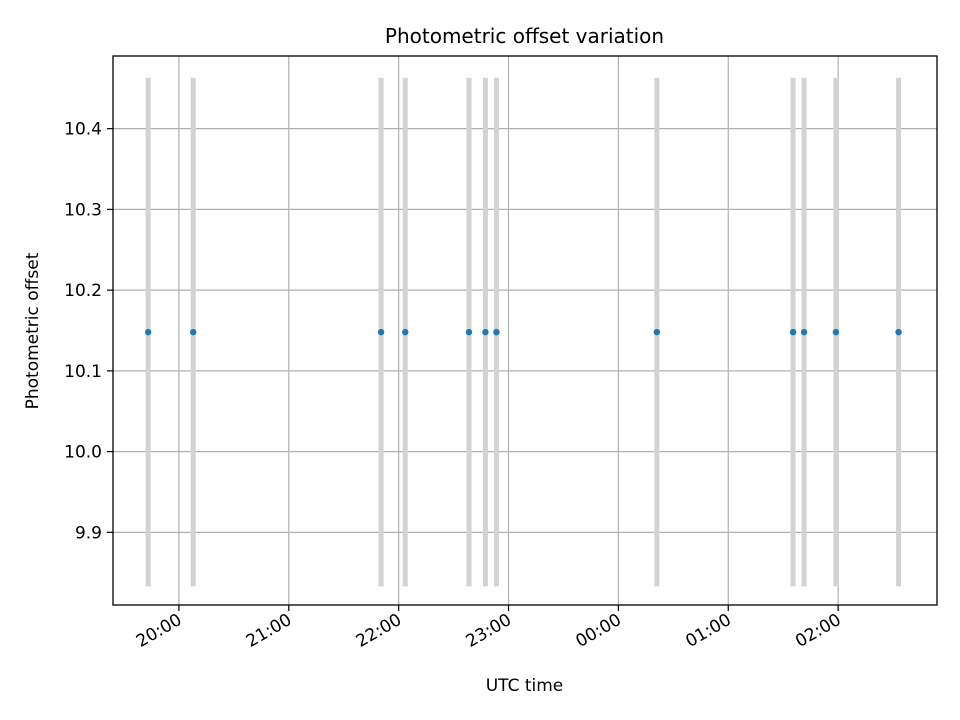  Describe the element at coordinates (525, 686) in the screenshot. I see `x-axis-title: UTC time` at that location.